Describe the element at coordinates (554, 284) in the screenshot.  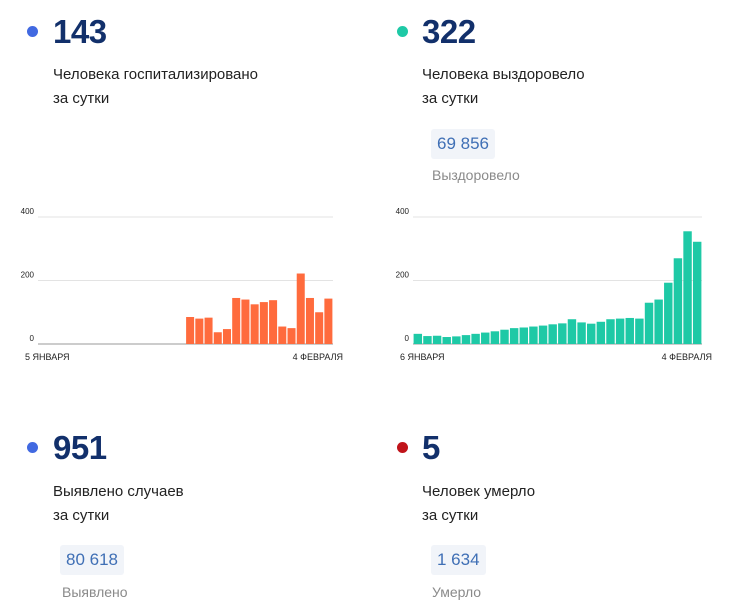
I see `recovered-chart: 0 200 400 6 ЯНВАРЯ 4 ФЕВРАЛЯ` at that location.